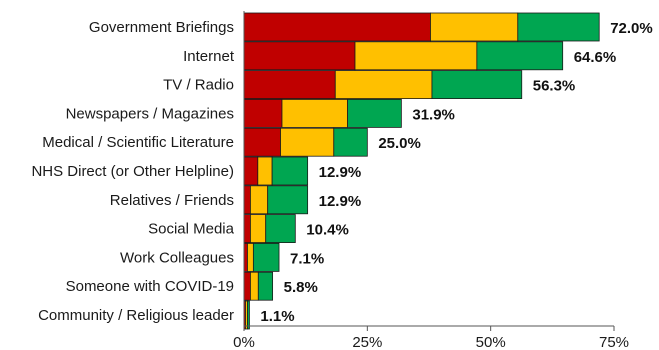 This screenshot has height=350, width=659. I want to click on total-label: 10.4%, so click(327, 230).